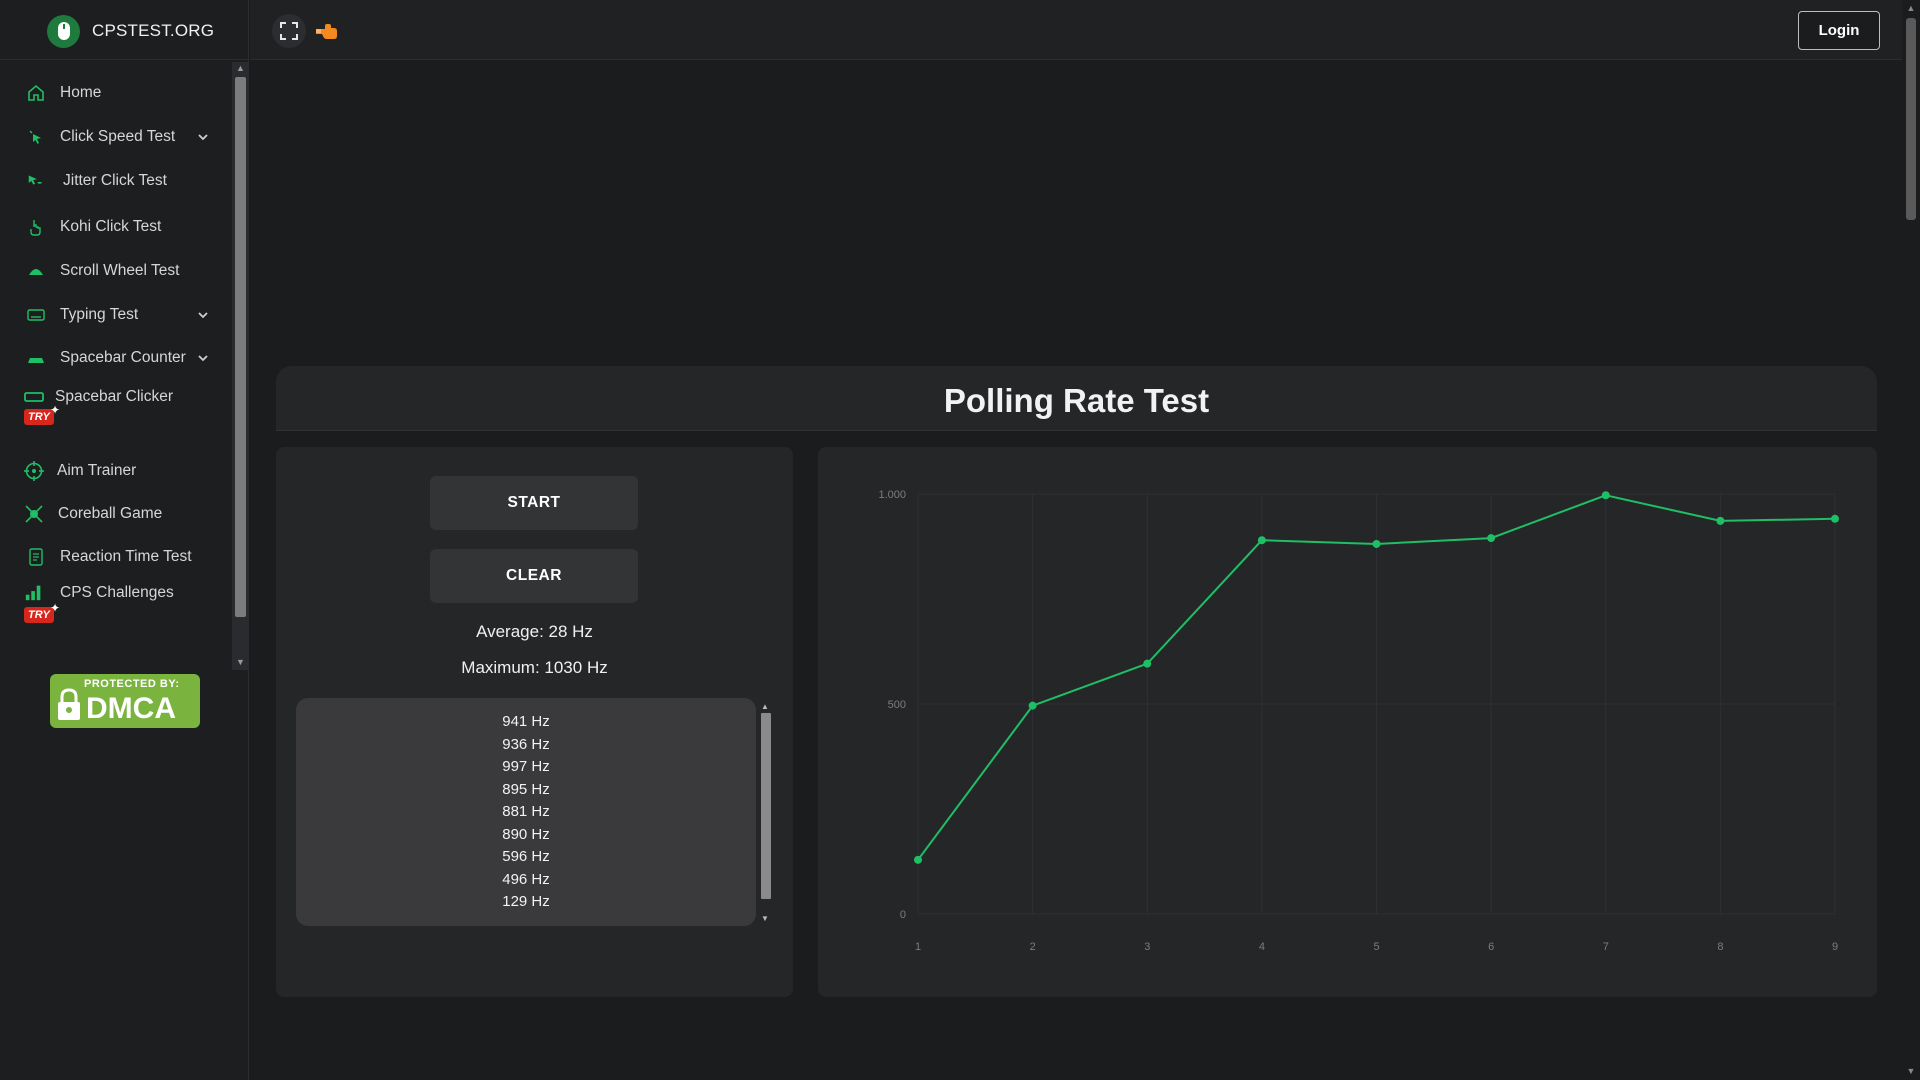  What do you see at coordinates (534, 503) in the screenshot?
I see `start-button: START` at bounding box center [534, 503].